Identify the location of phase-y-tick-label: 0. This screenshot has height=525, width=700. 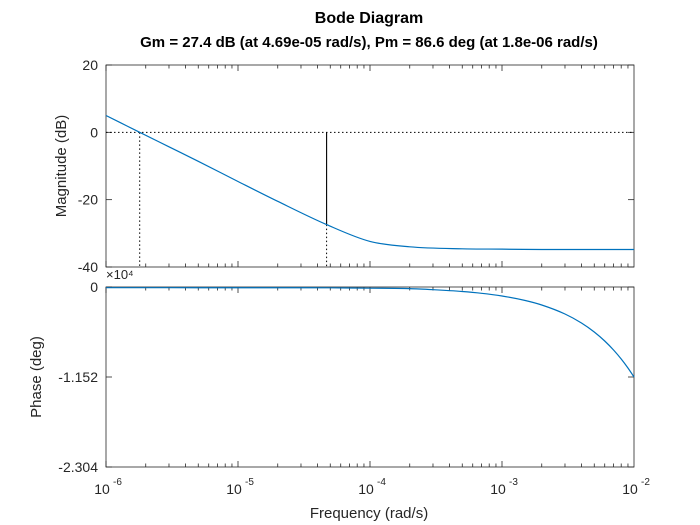
(94, 287).